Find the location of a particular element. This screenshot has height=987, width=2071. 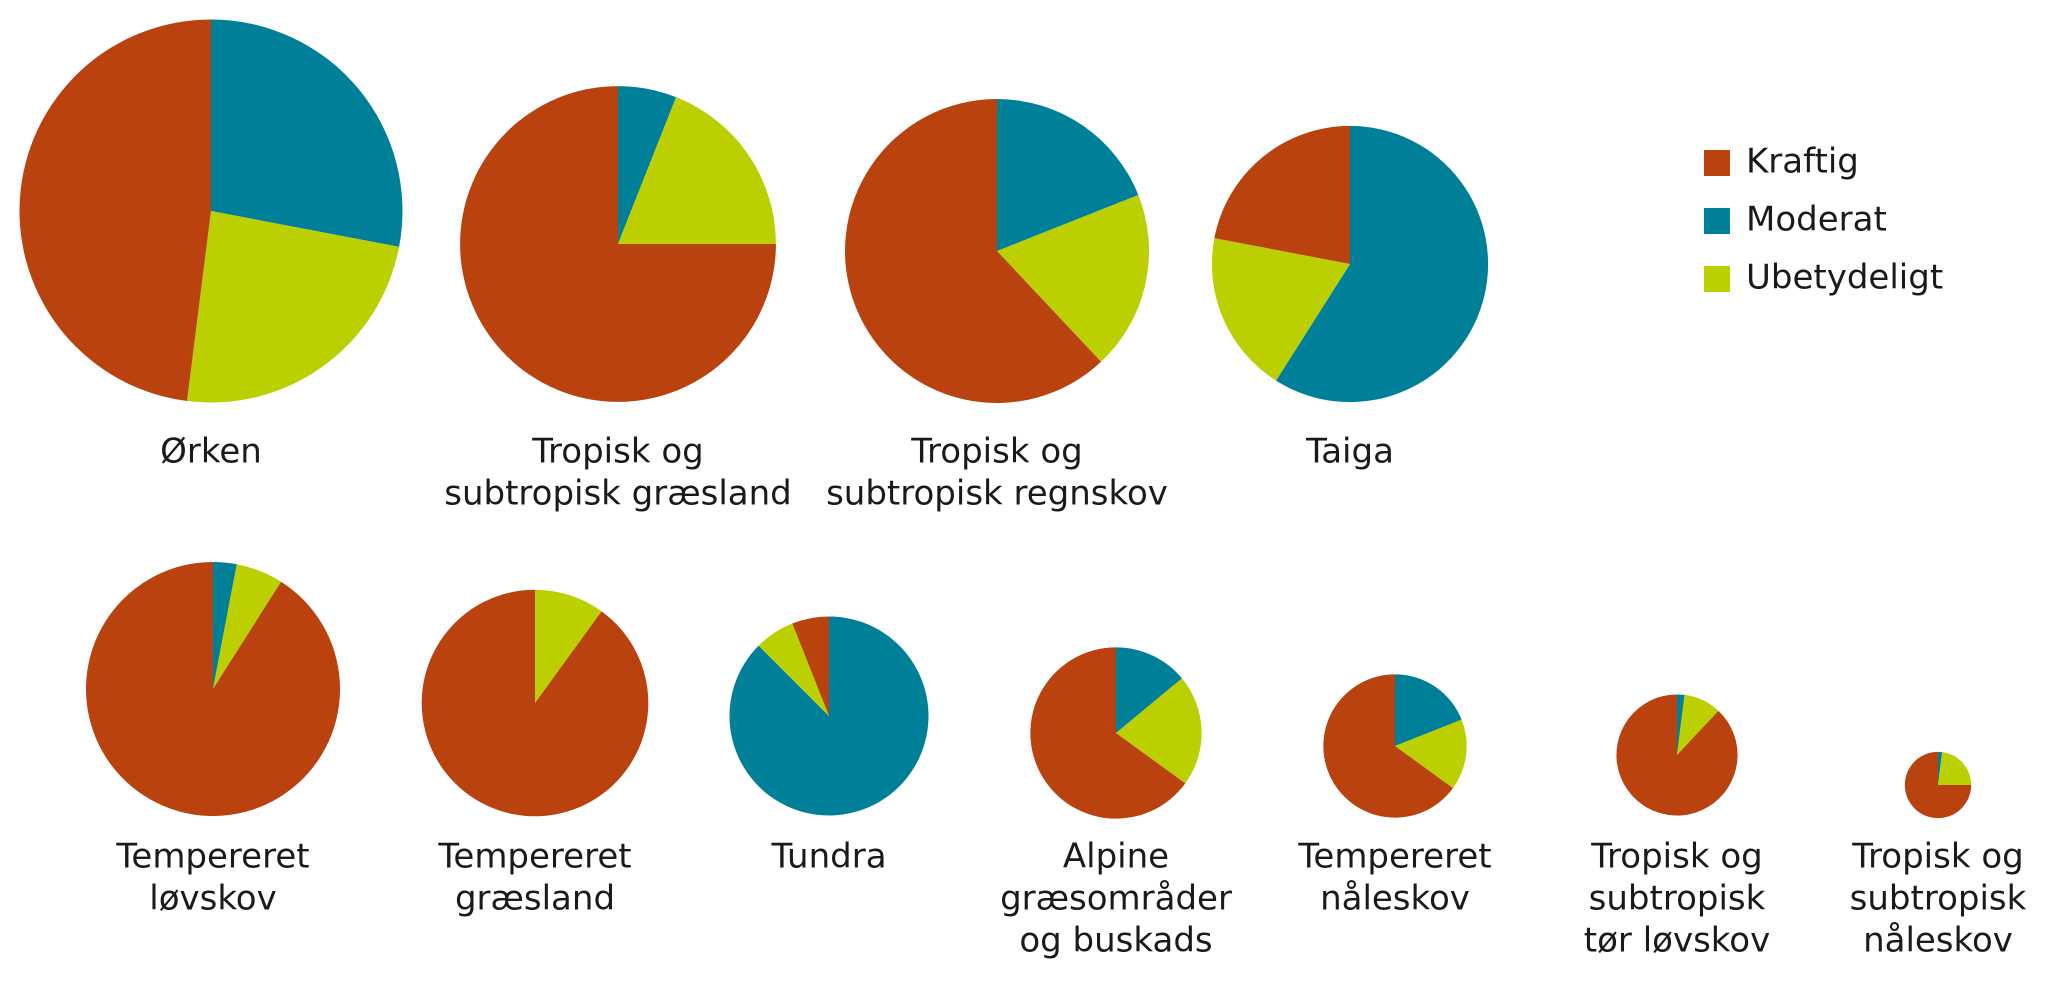

pie-label: græsland is located at coordinates (535, 899).